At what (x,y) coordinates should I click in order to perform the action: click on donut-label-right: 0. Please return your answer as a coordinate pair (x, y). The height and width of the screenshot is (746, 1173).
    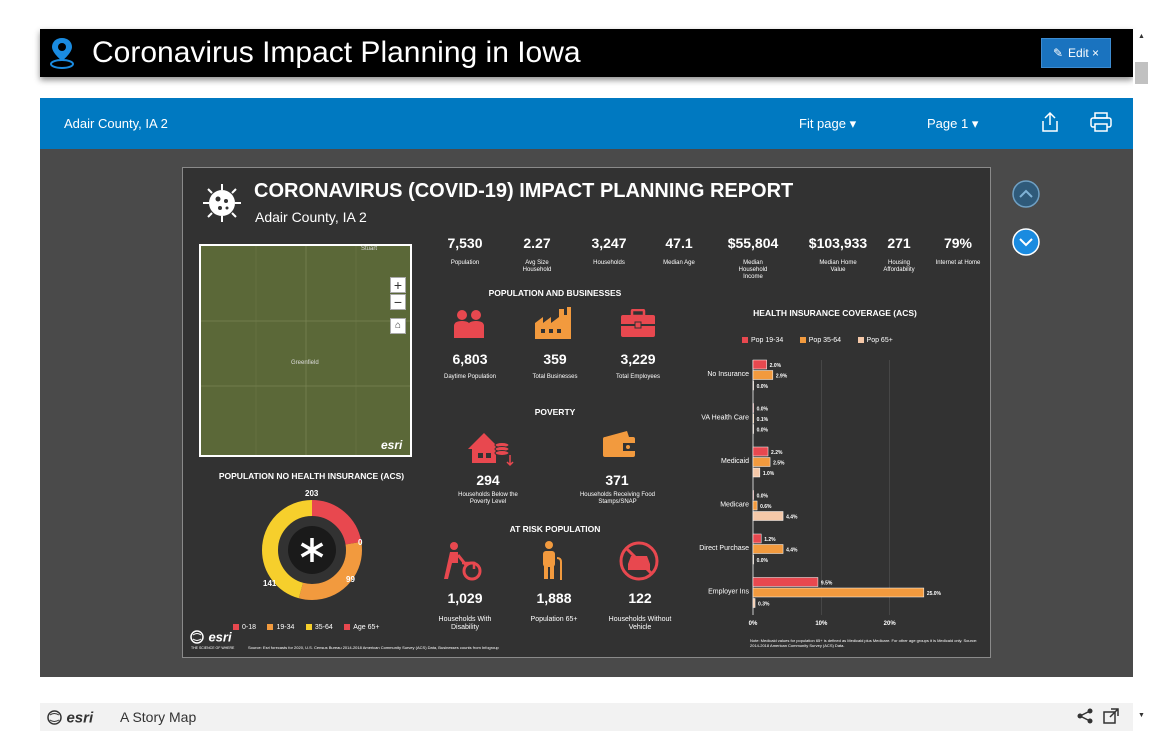
    Looking at the image, I should click on (360, 542).